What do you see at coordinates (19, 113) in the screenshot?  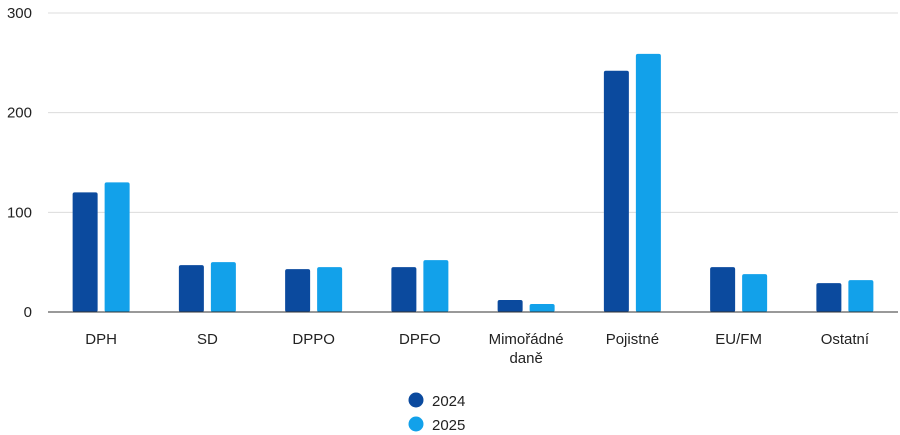 I see `y-tick-label: 200` at bounding box center [19, 113].